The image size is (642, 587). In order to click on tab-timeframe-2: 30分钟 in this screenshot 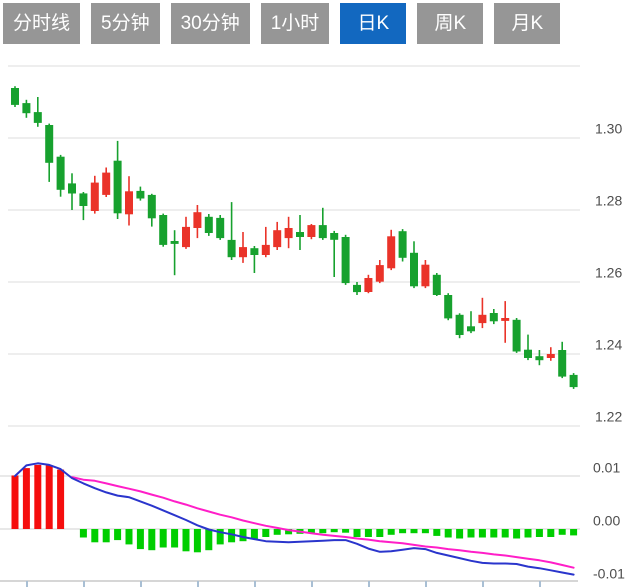, I will do `click(210, 23)`.